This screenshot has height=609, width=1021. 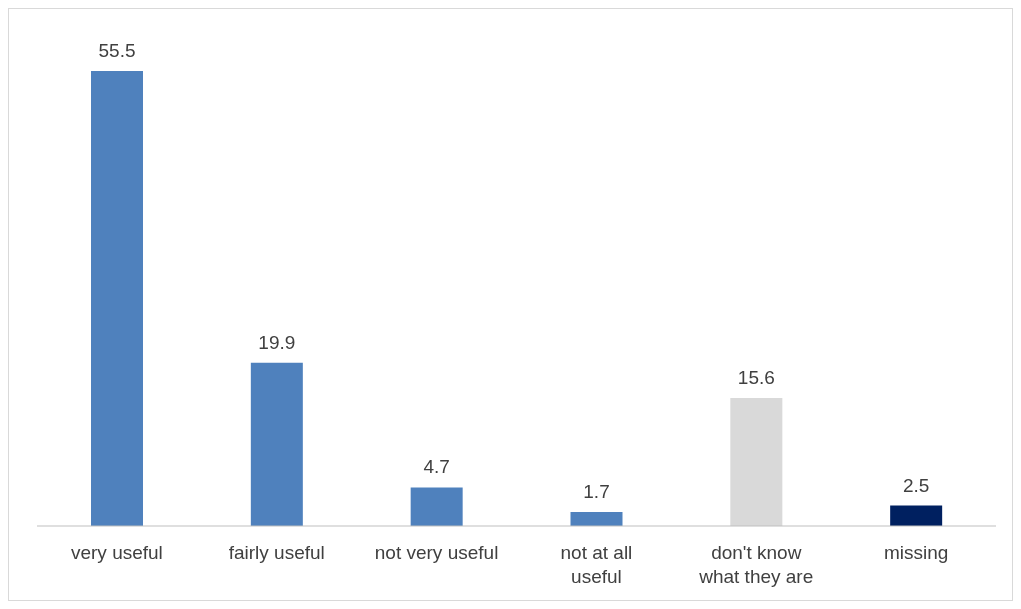 What do you see at coordinates (596, 564) in the screenshot?
I see `x-tick-label: not at all useful` at bounding box center [596, 564].